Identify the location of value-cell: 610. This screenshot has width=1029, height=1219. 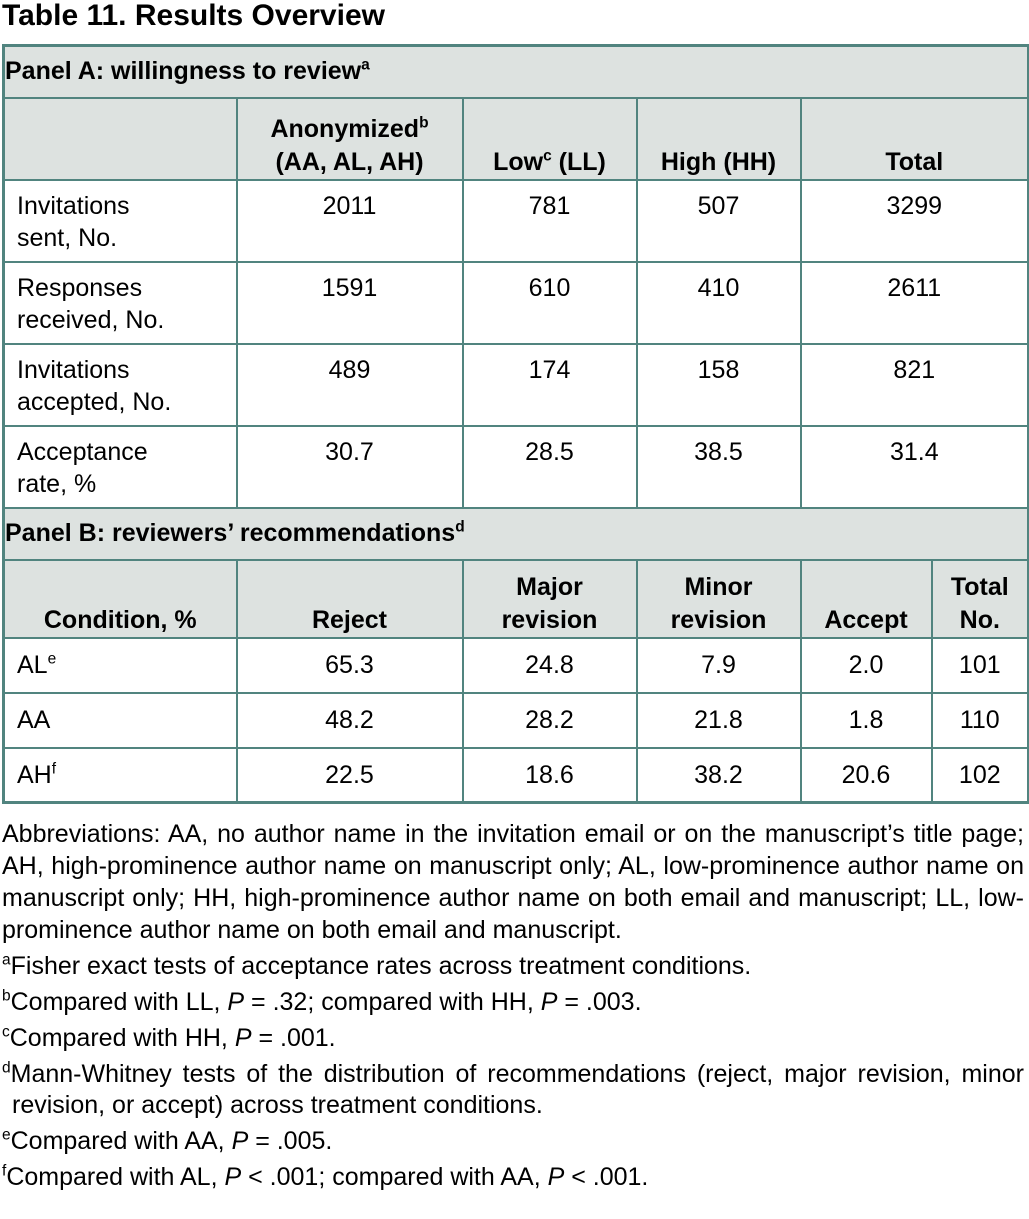
(549, 302).